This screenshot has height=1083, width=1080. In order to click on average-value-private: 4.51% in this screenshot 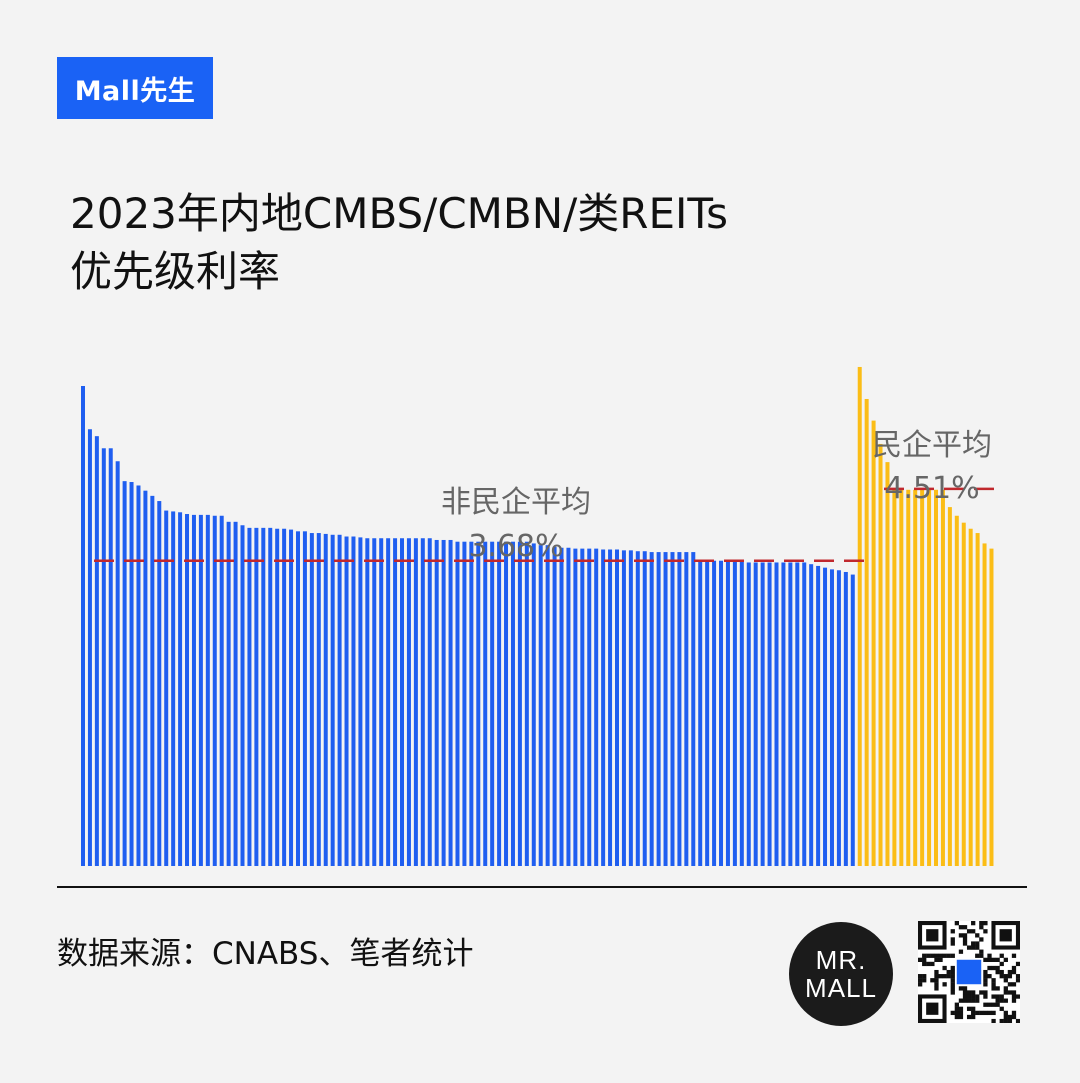, I will do `click(931, 488)`.